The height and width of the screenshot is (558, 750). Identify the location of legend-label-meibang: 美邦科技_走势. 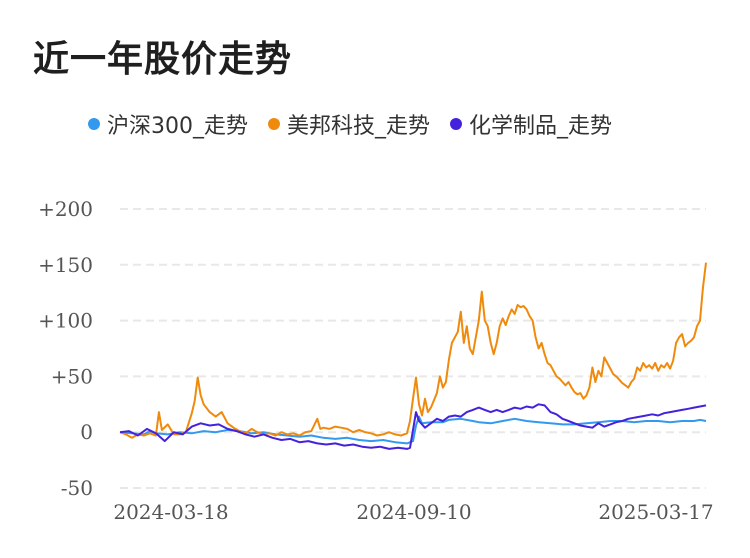
(359, 126).